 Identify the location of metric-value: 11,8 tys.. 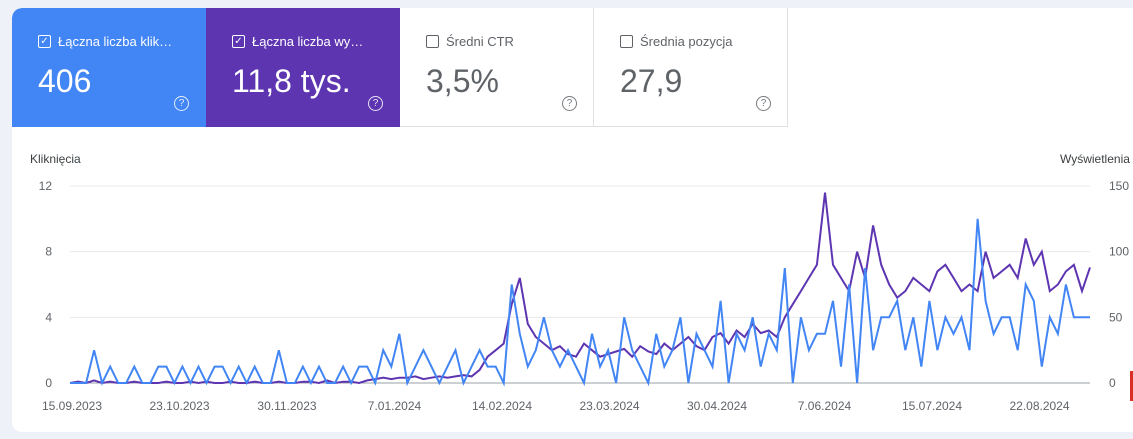
(291, 81).